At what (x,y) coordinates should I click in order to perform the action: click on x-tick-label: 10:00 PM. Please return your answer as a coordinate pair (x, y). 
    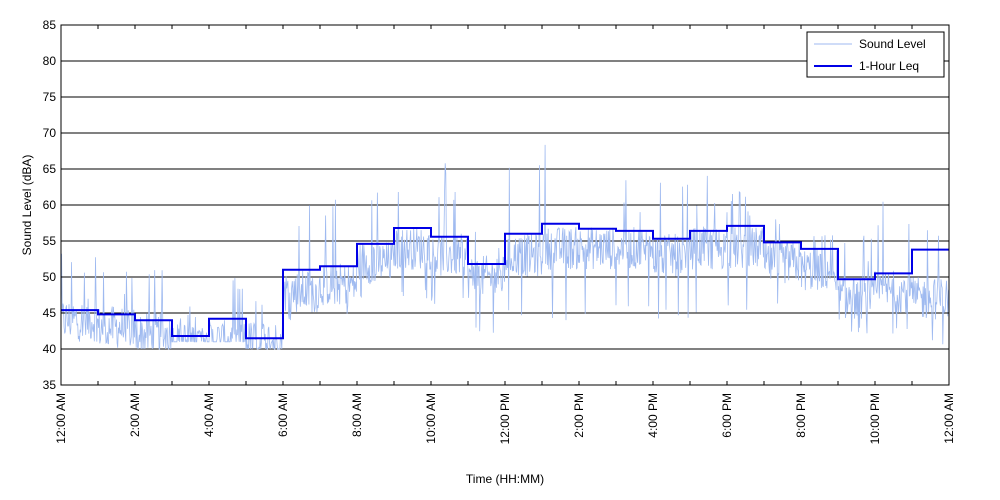
    Looking at the image, I should click on (875, 418).